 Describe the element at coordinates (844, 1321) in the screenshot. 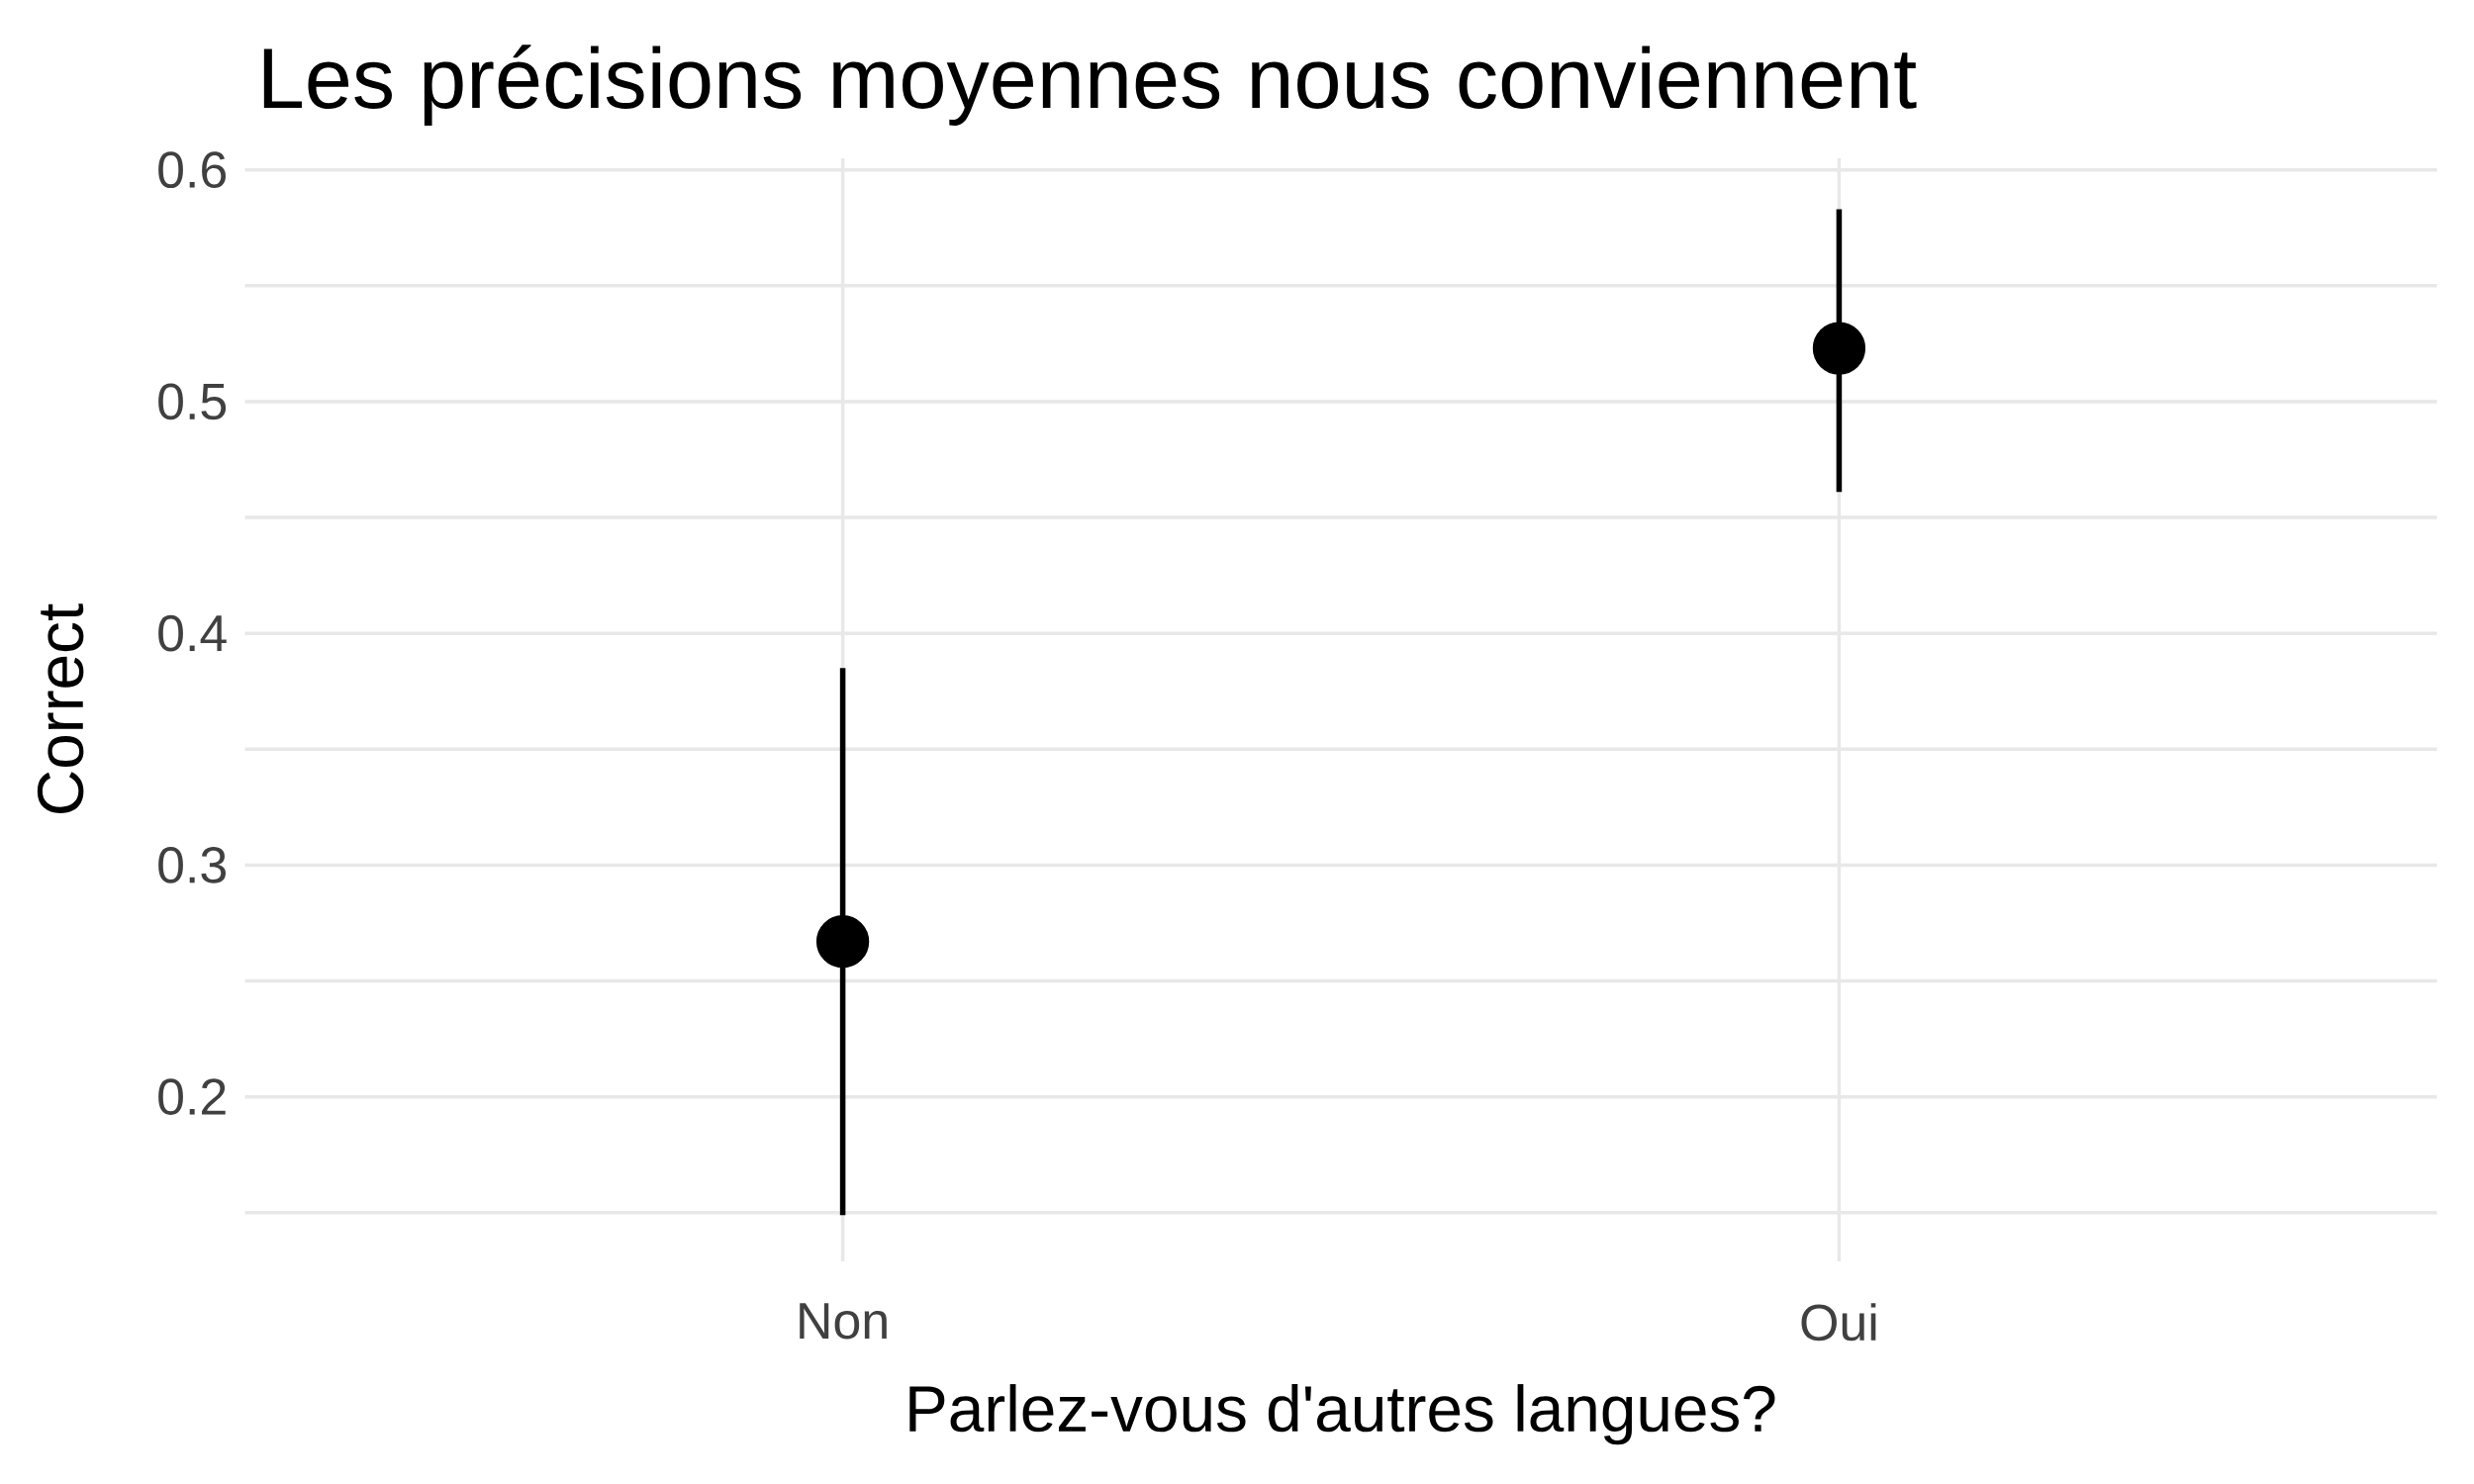

I see `x-tick-label: Non` at that location.